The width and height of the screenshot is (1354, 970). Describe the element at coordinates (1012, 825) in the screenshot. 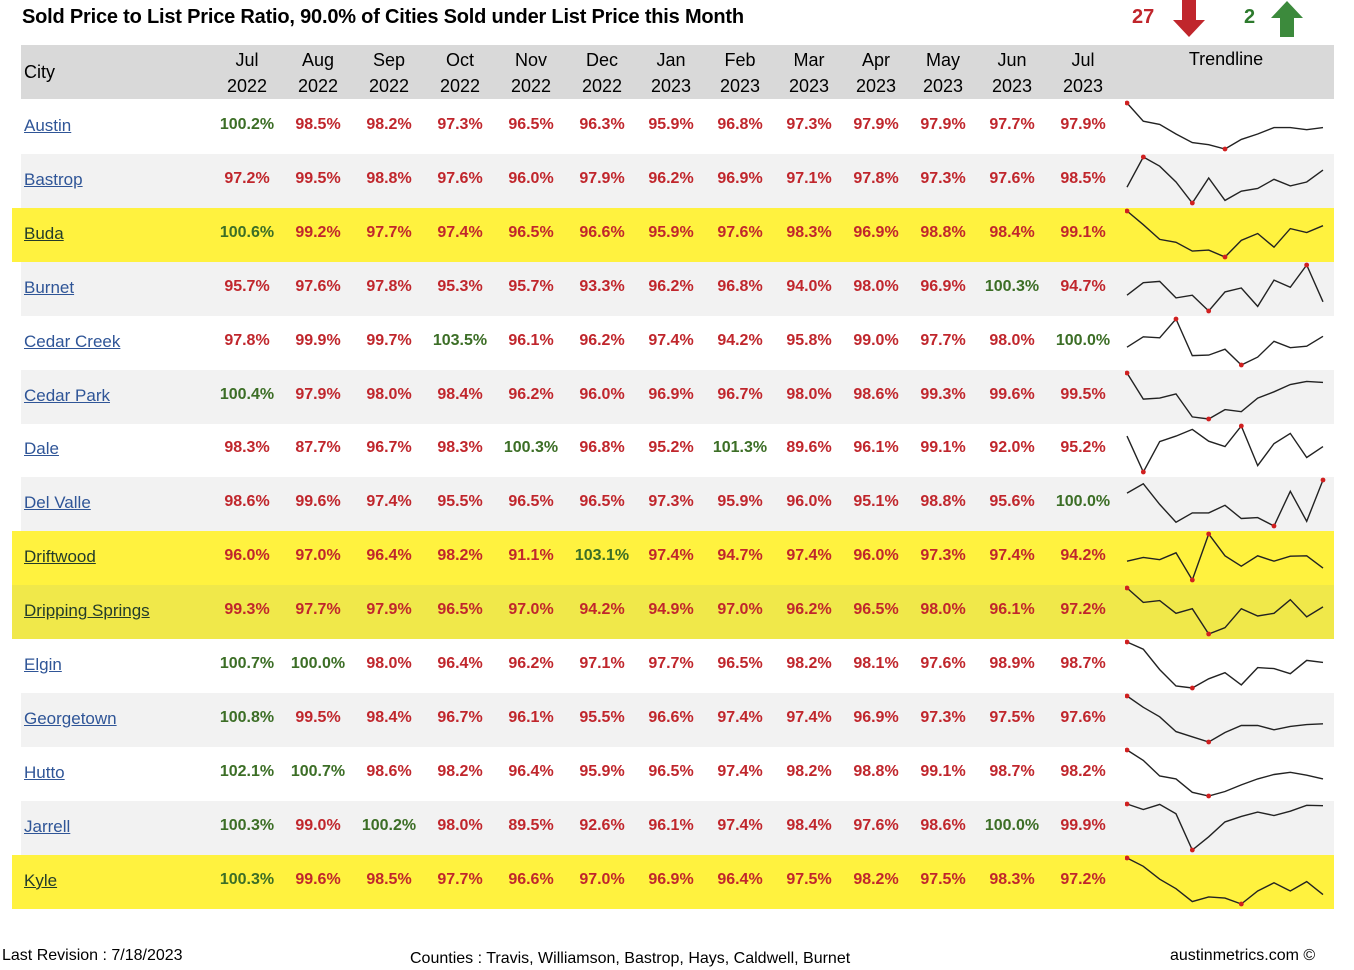

I see `ratio-value: 100.0%` at that location.